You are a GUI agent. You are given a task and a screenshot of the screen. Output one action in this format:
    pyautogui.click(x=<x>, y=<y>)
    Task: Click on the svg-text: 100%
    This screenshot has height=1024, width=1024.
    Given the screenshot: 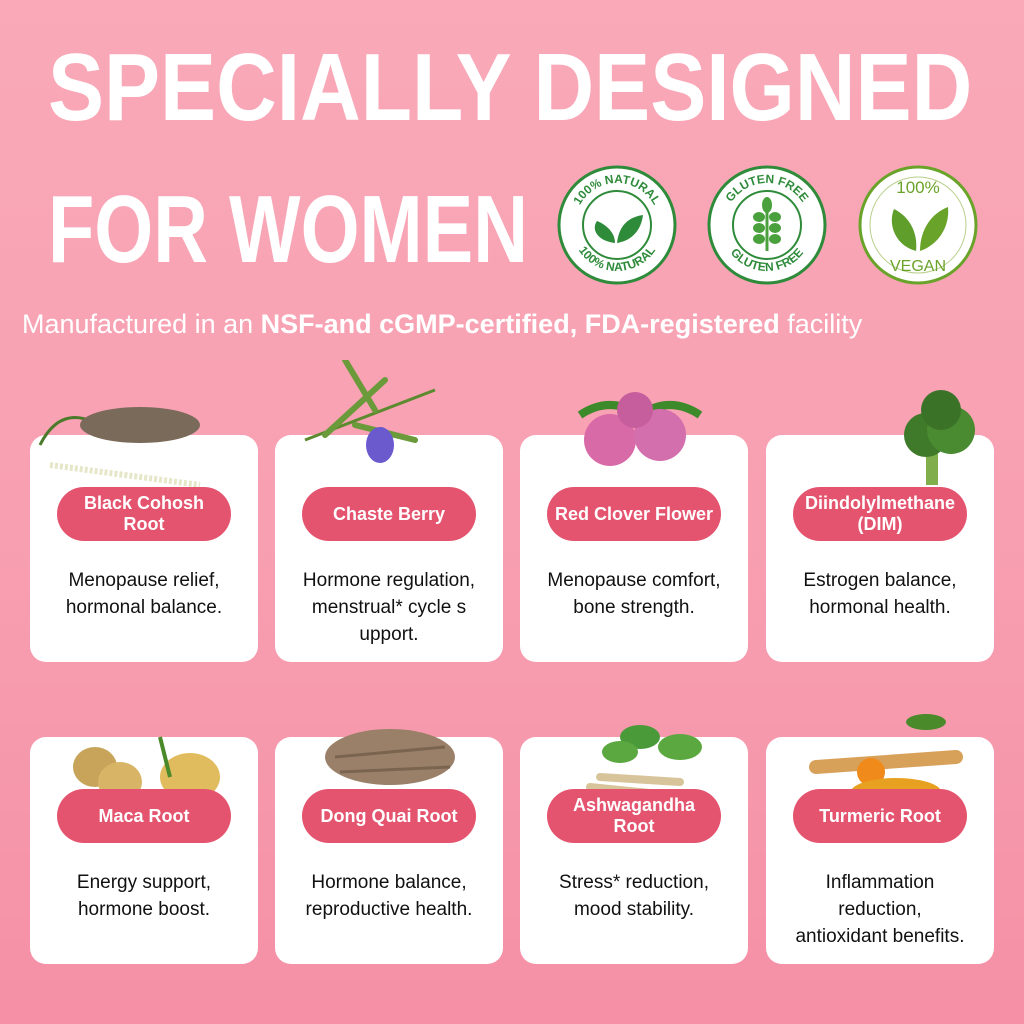 What is the action you would take?
    pyautogui.click(x=917, y=187)
    